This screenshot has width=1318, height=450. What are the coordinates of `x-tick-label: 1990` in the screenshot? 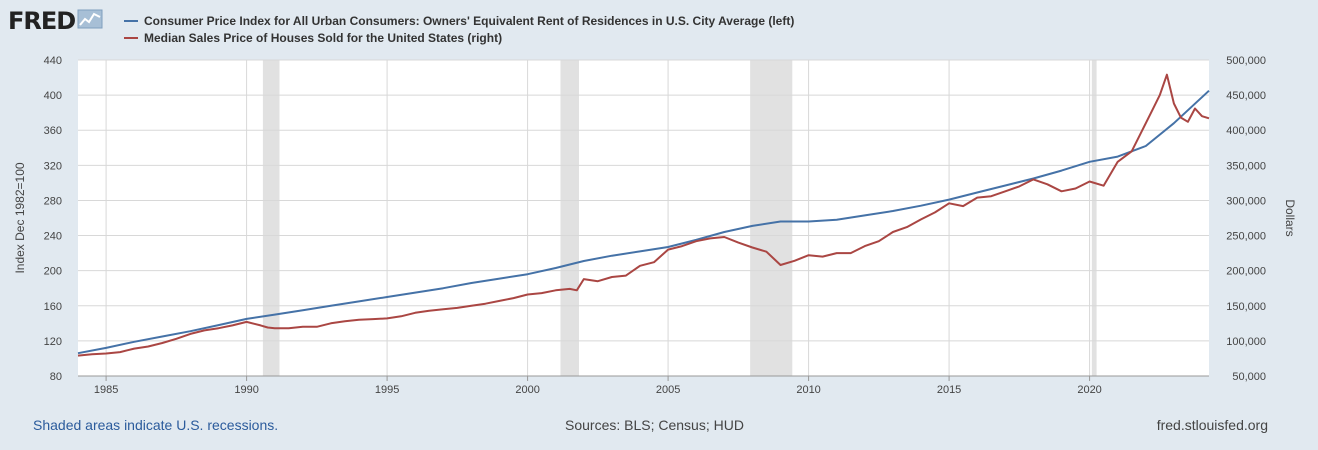 It's located at (246, 390).